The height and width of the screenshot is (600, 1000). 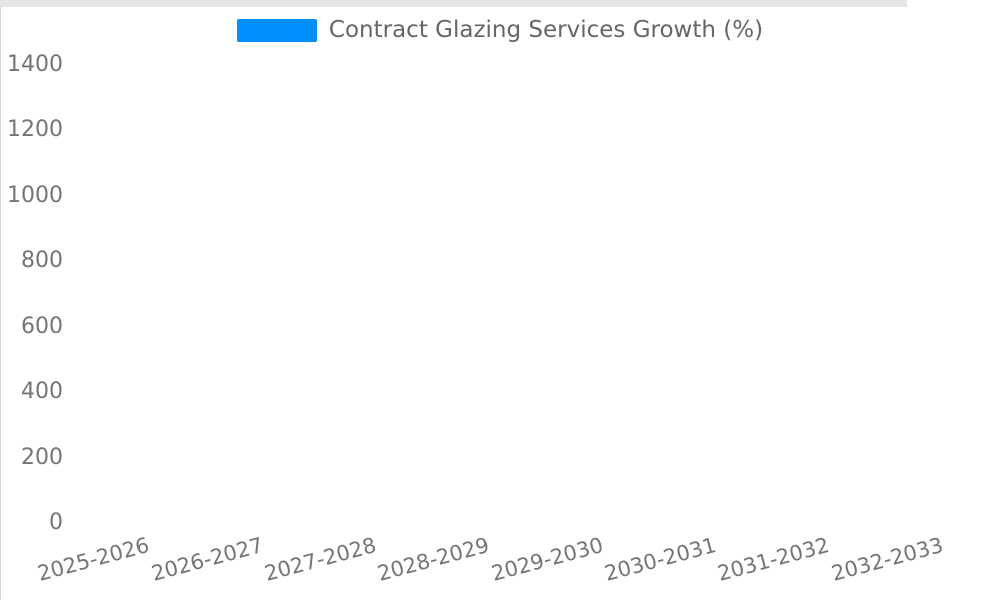 What do you see at coordinates (710, 326) in the screenshot?
I see `bar-value-label: 1203` at bounding box center [710, 326].